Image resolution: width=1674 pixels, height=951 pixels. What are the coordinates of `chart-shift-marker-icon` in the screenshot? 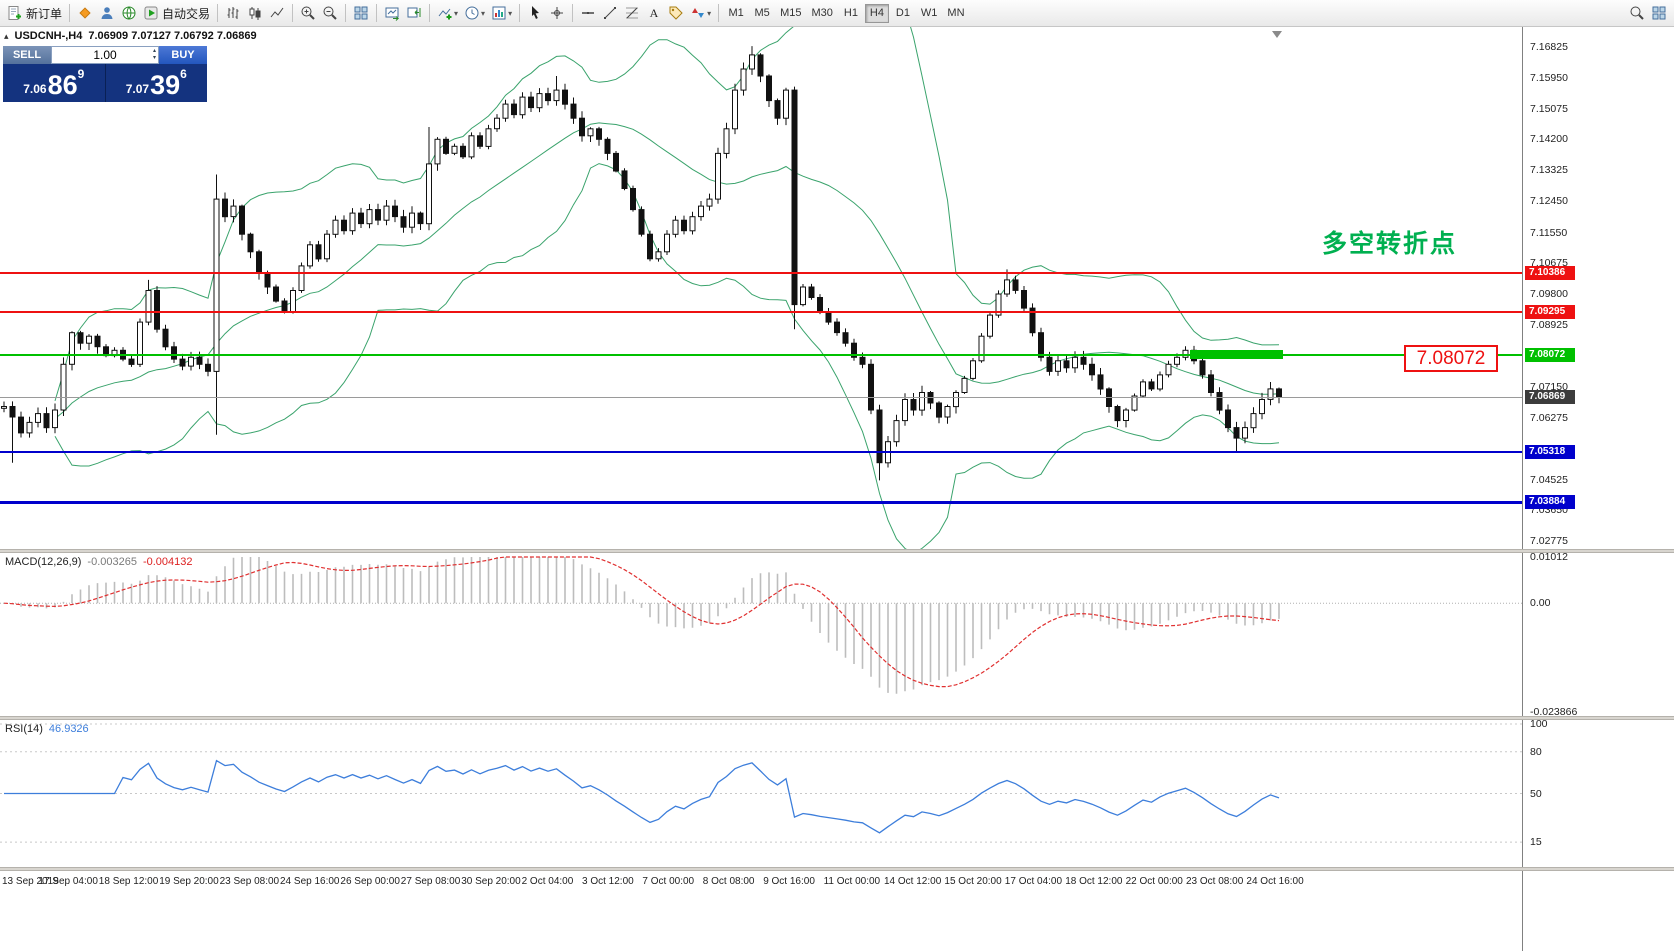 It's located at (1277, 34).